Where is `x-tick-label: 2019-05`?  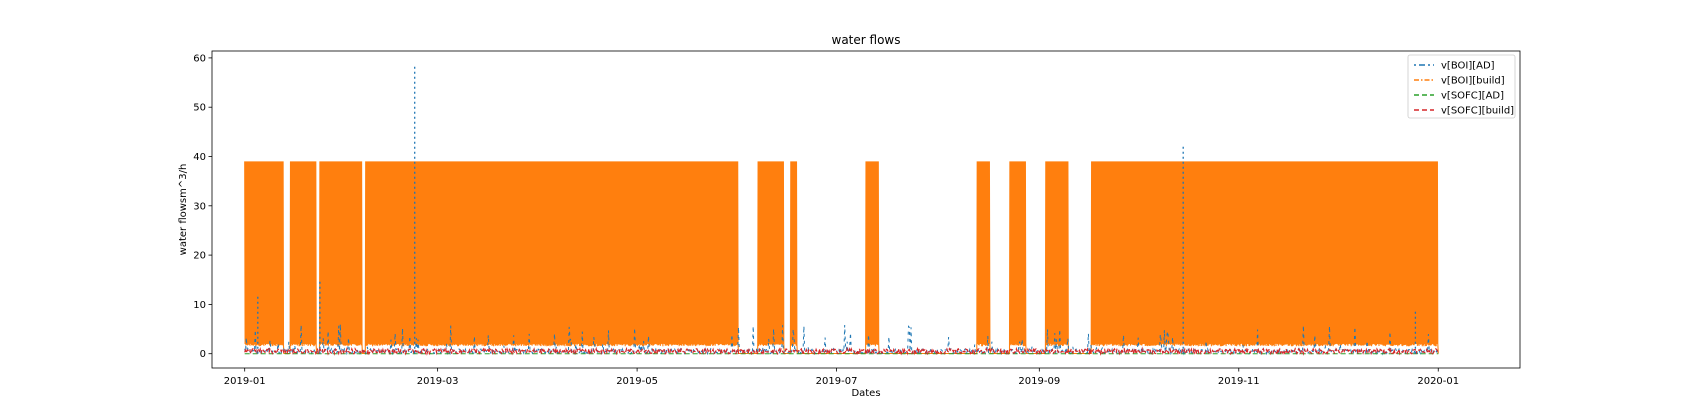
x-tick-label: 2019-05 is located at coordinates (637, 381).